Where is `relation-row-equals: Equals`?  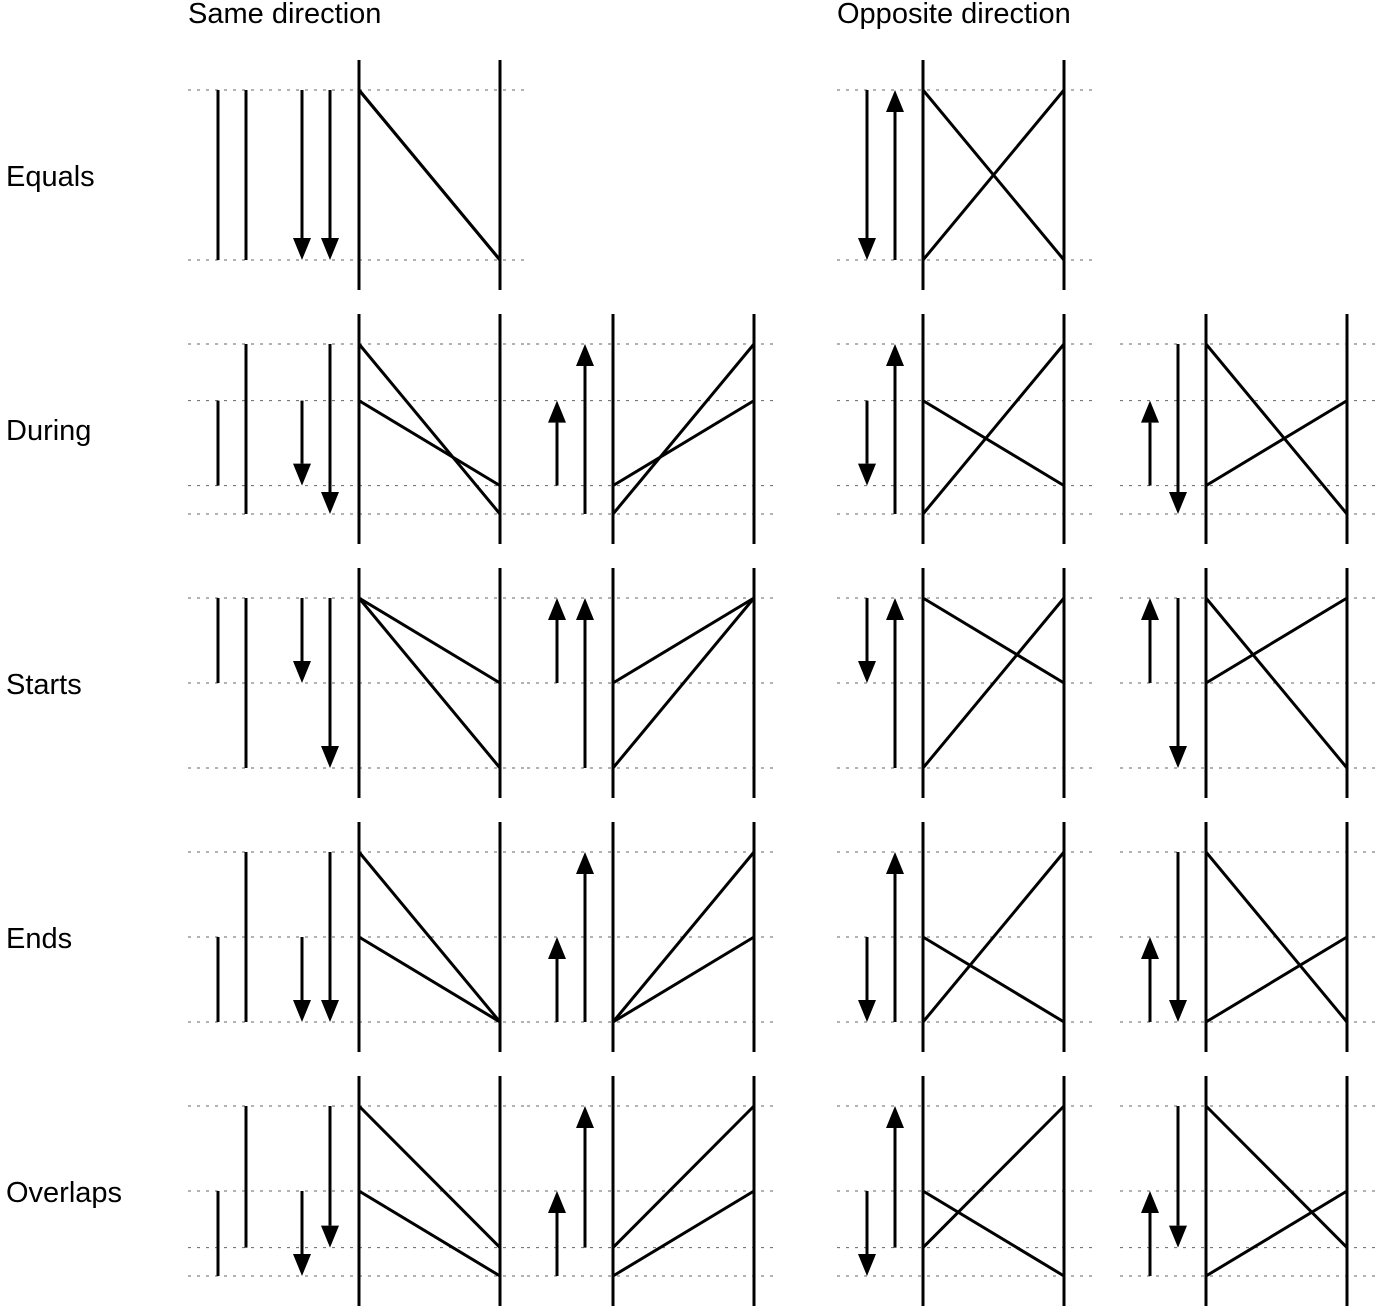 relation-row-equals: Equals is located at coordinates (550, 175).